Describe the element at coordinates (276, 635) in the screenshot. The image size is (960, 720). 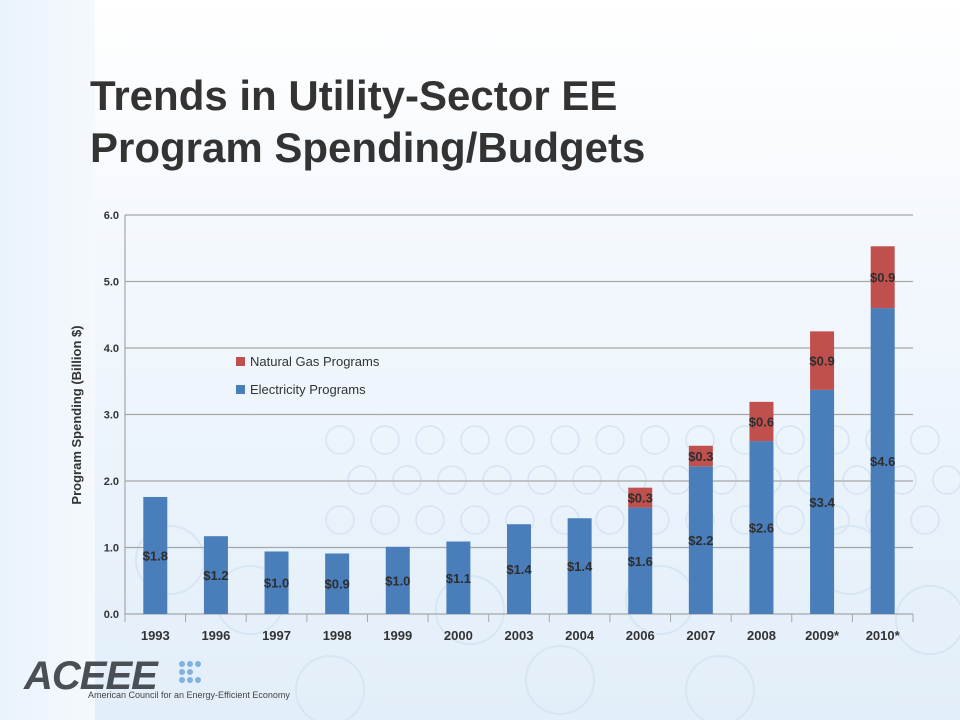
I see `x-tick-label: 1997` at that location.